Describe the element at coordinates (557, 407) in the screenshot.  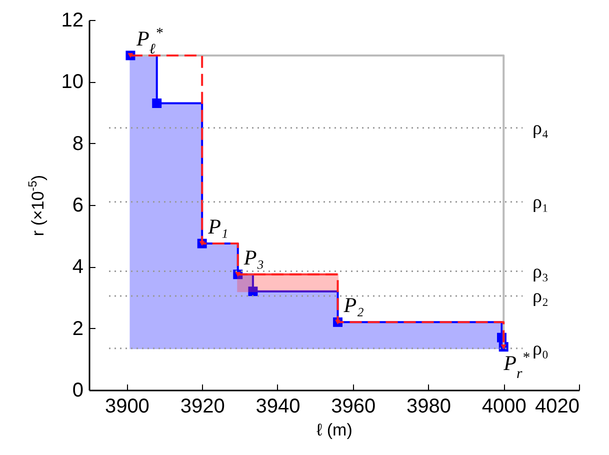
I see `x-tick-label: 4020` at that location.